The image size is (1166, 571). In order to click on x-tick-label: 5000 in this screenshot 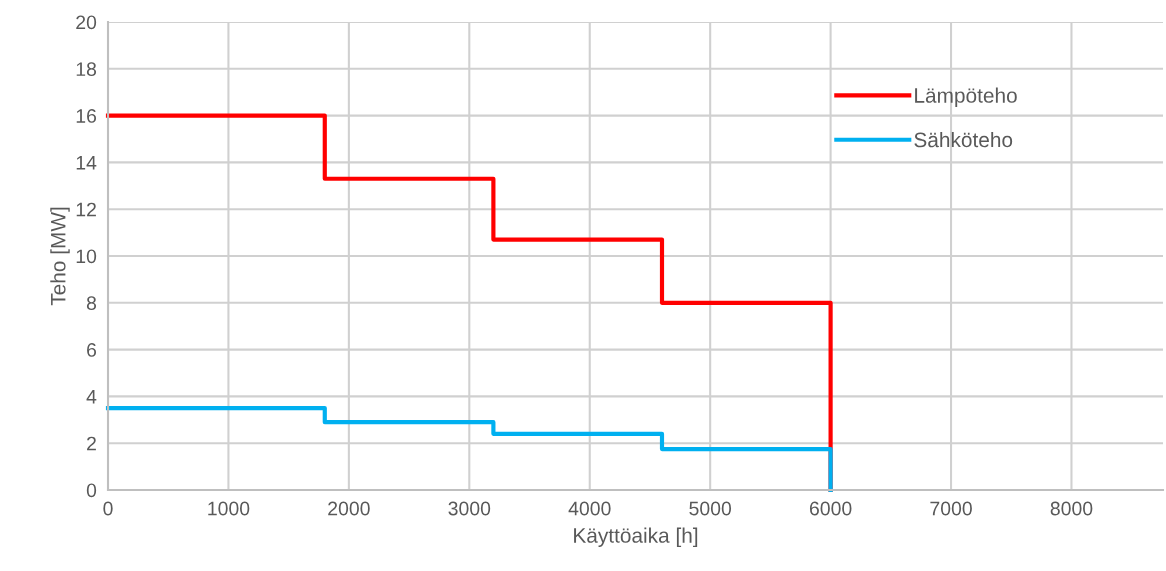, I will do `click(710, 508)`.